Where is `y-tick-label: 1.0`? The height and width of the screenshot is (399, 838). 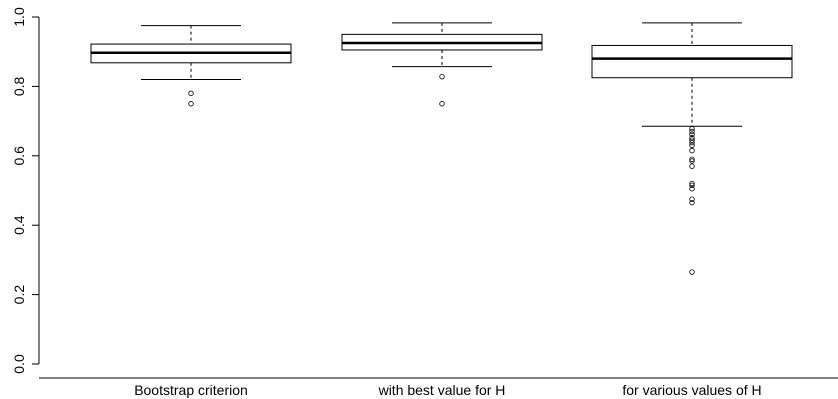
y-tick-label: 1.0 is located at coordinates (19, 17).